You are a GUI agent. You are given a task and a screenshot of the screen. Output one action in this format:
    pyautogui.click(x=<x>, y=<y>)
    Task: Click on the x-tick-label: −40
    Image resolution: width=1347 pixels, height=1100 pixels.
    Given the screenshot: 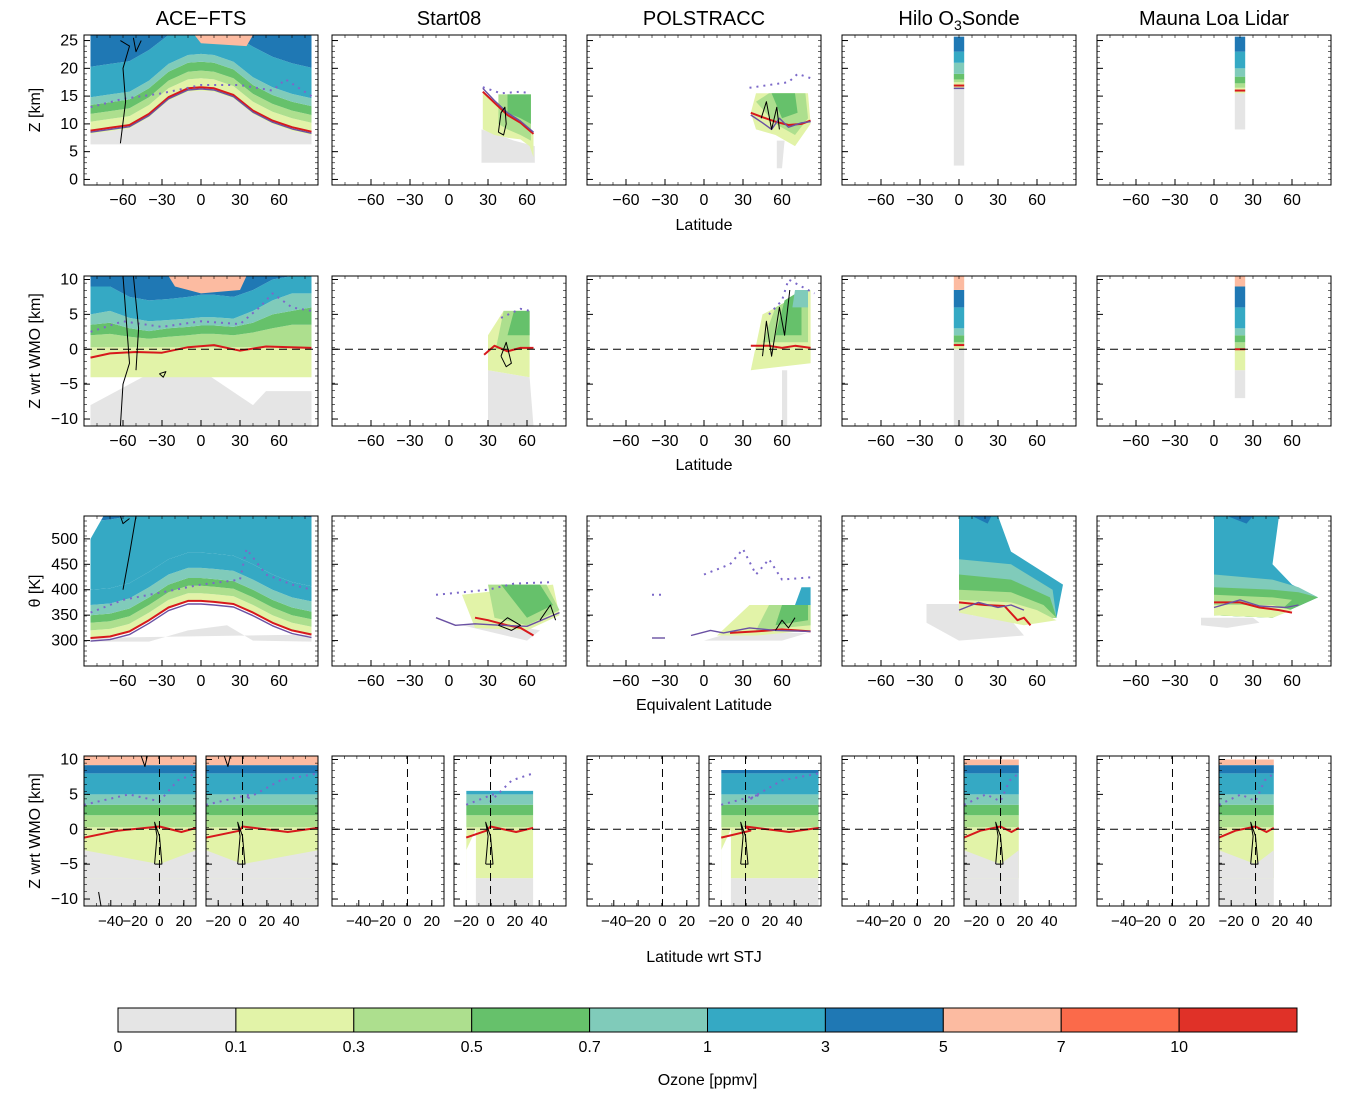 What is the action you would take?
    pyautogui.click(x=613, y=921)
    